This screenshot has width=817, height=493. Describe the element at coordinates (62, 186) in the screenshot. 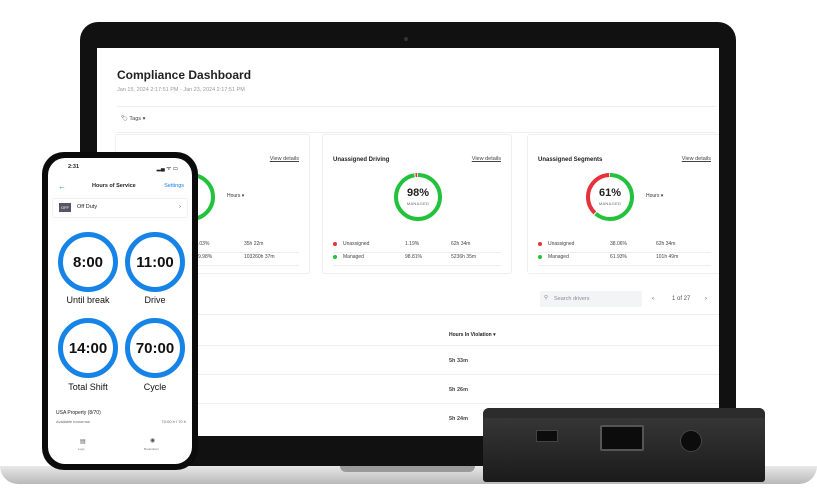

I see `back-arrow-icon: ←` at that location.